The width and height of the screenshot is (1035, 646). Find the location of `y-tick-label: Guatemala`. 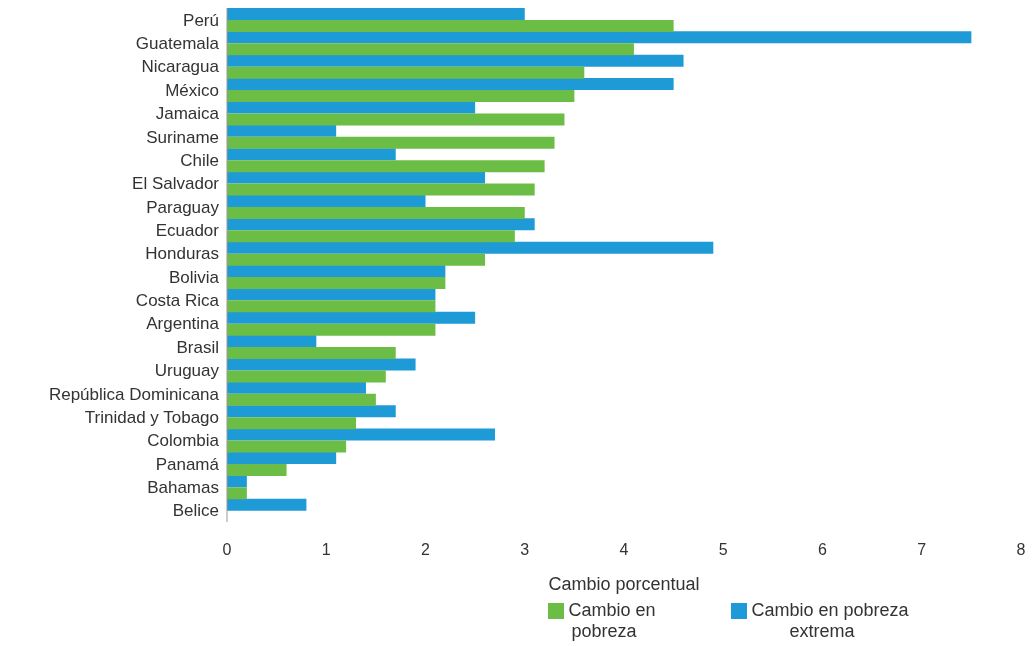

y-tick-label: Guatemala is located at coordinates (177, 44).